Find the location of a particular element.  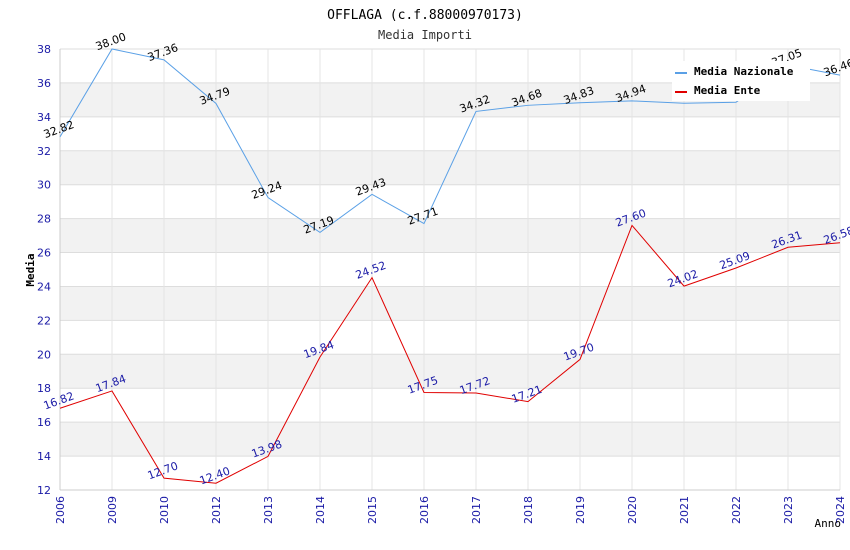

legend: Media Nazionale Media Ente is located at coordinates (741, 81).